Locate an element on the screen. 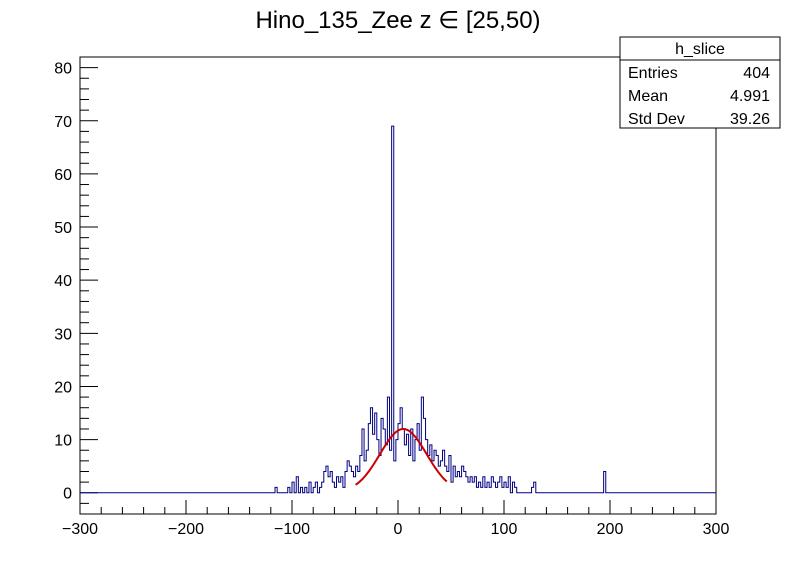 Image resolution: width=796 pixels, height=572 pixels. y-tick-label: 40 is located at coordinates (63, 281).